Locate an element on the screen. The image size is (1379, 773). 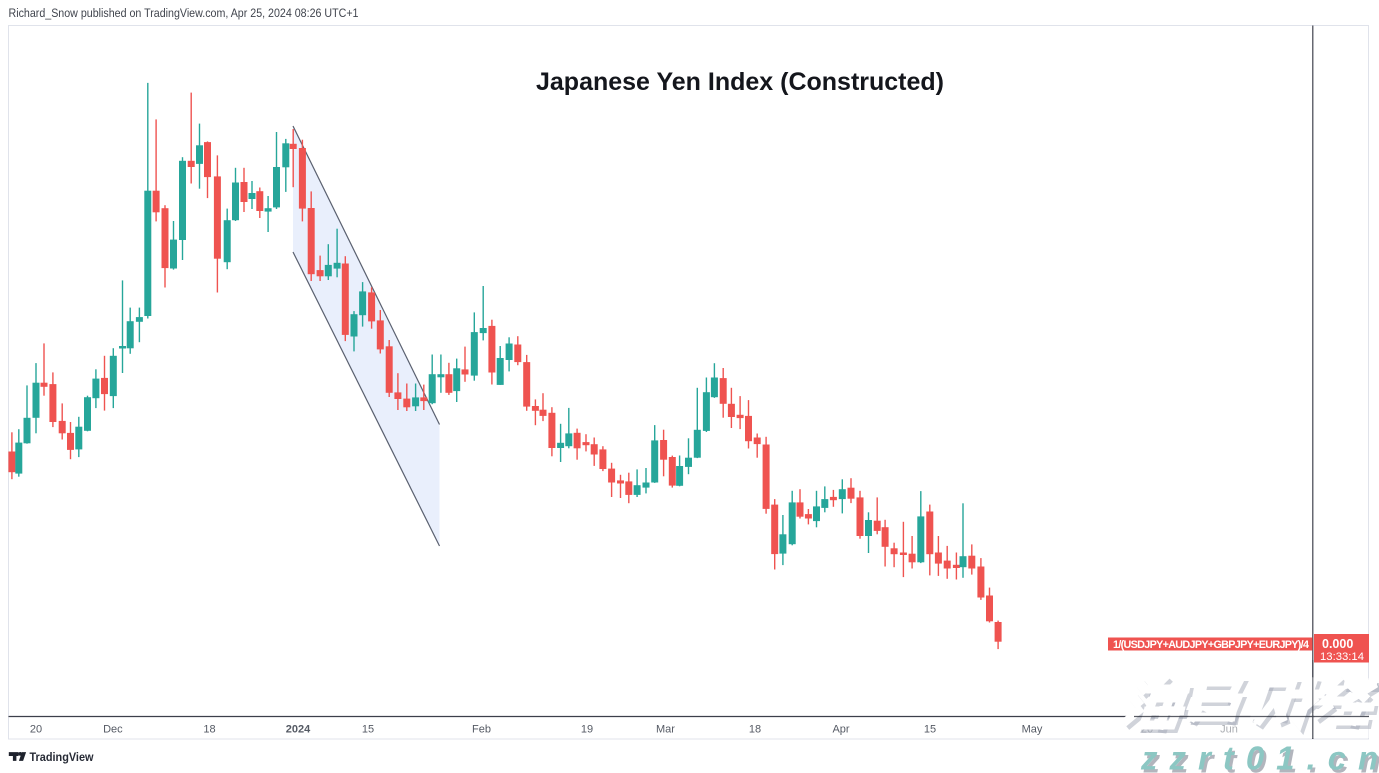
svg-text: 2024 is located at coordinates (298, 730).